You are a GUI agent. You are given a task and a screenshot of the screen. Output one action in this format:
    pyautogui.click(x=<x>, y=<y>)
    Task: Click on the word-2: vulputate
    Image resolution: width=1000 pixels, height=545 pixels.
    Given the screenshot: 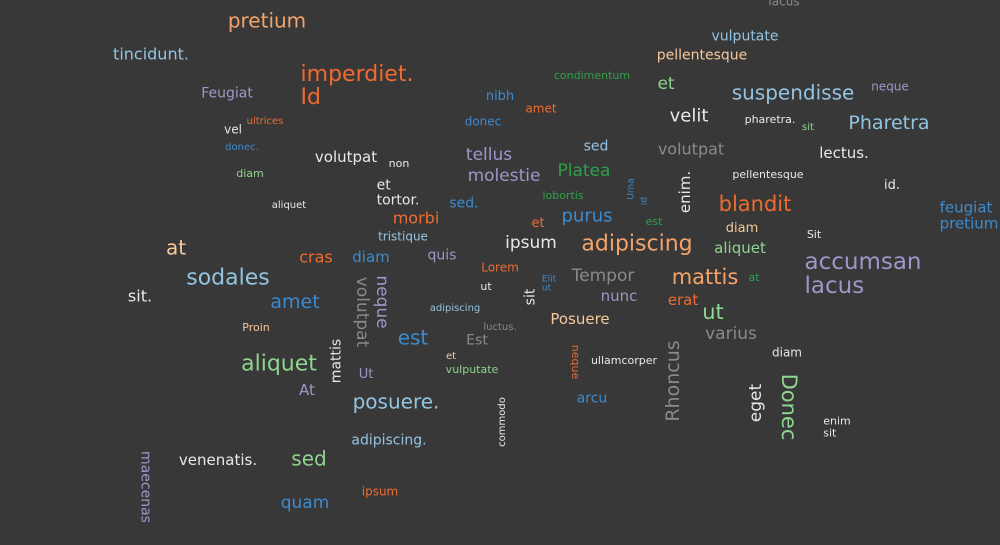 What is the action you would take?
    pyautogui.click(x=745, y=36)
    